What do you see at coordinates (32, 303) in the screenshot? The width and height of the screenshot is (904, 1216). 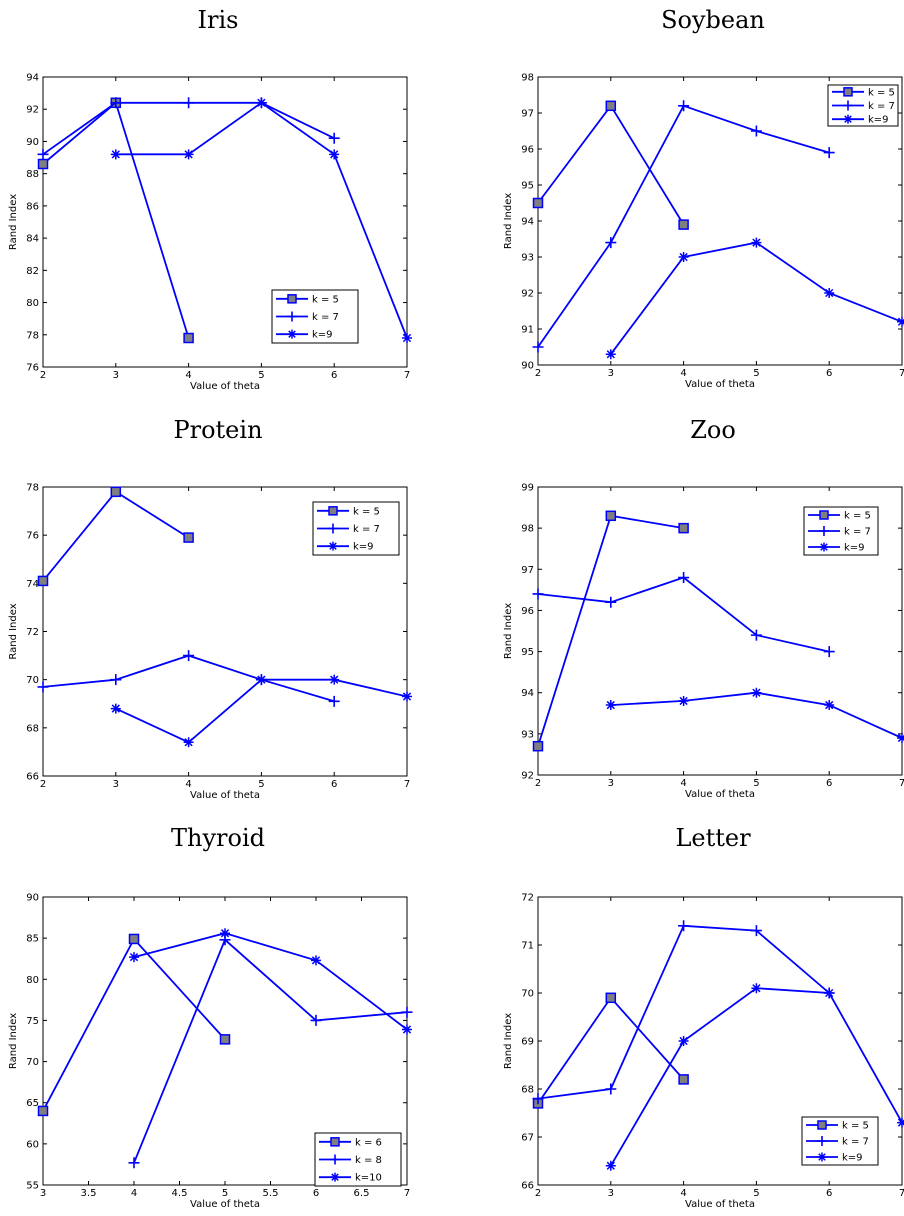 I see `y-tick-label: 80` at bounding box center [32, 303].